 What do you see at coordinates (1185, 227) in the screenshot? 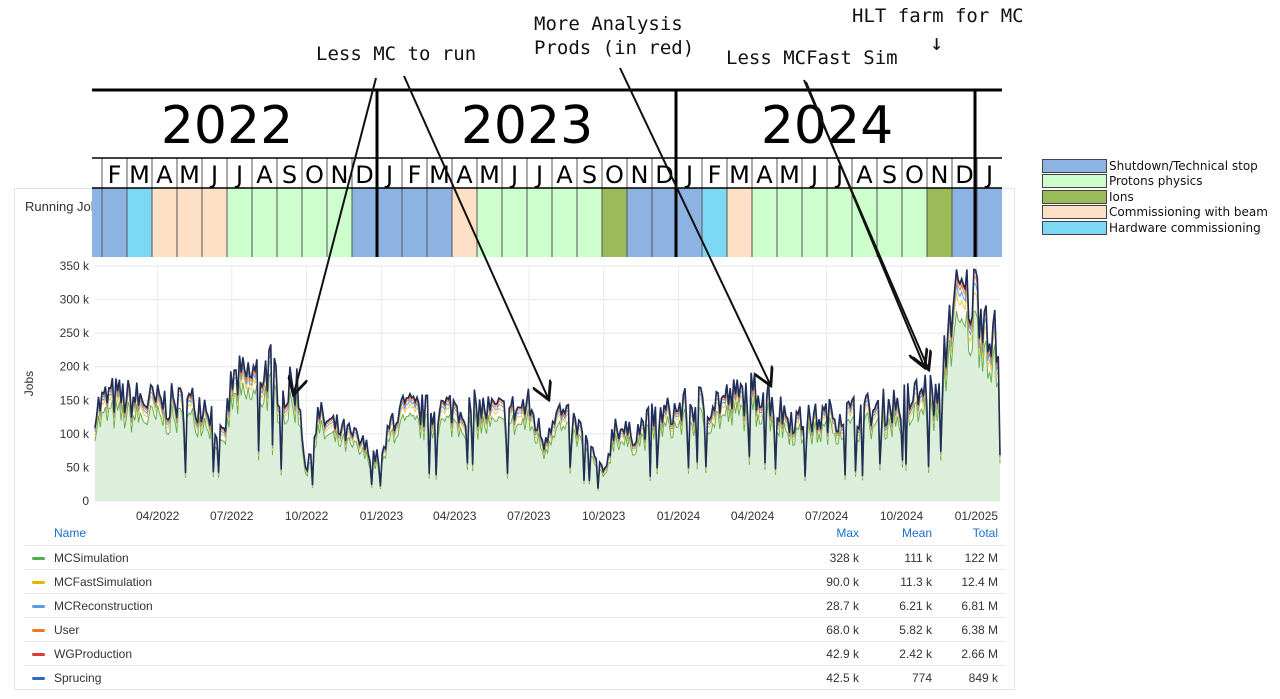
I see `legend-label: Hardware commissioning` at bounding box center [1185, 227].